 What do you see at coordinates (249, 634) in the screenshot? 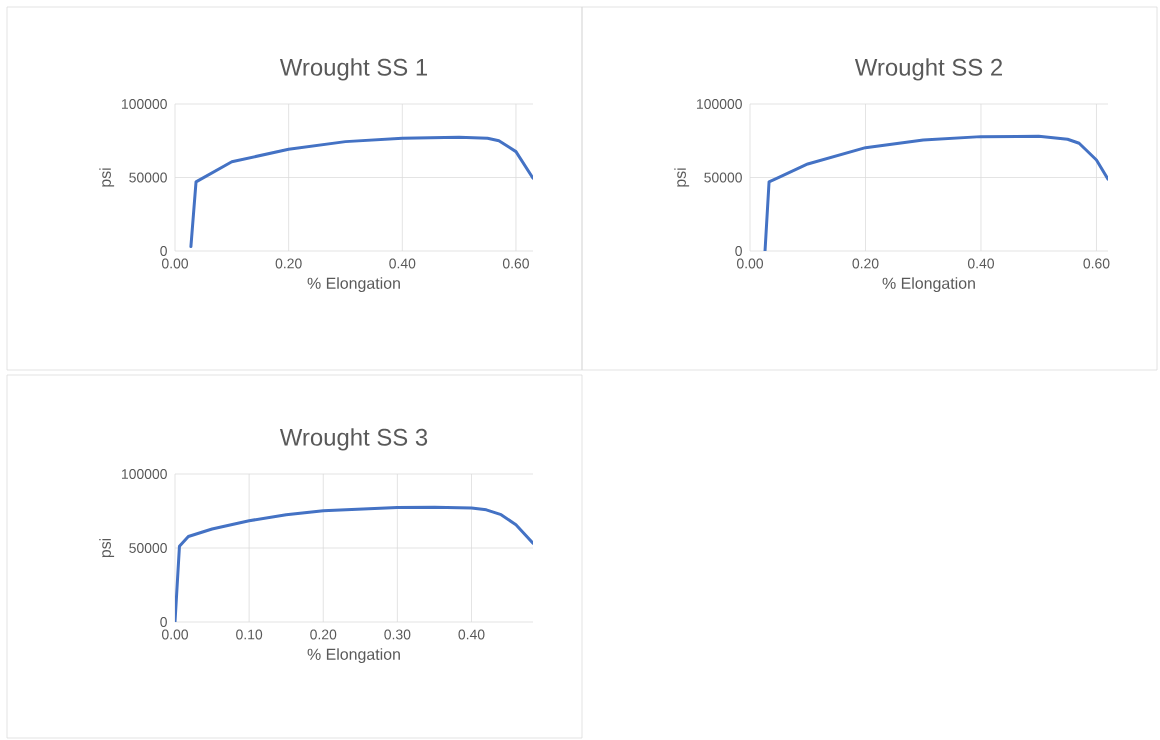
I see `x-tick-label: 0.10` at bounding box center [249, 634].